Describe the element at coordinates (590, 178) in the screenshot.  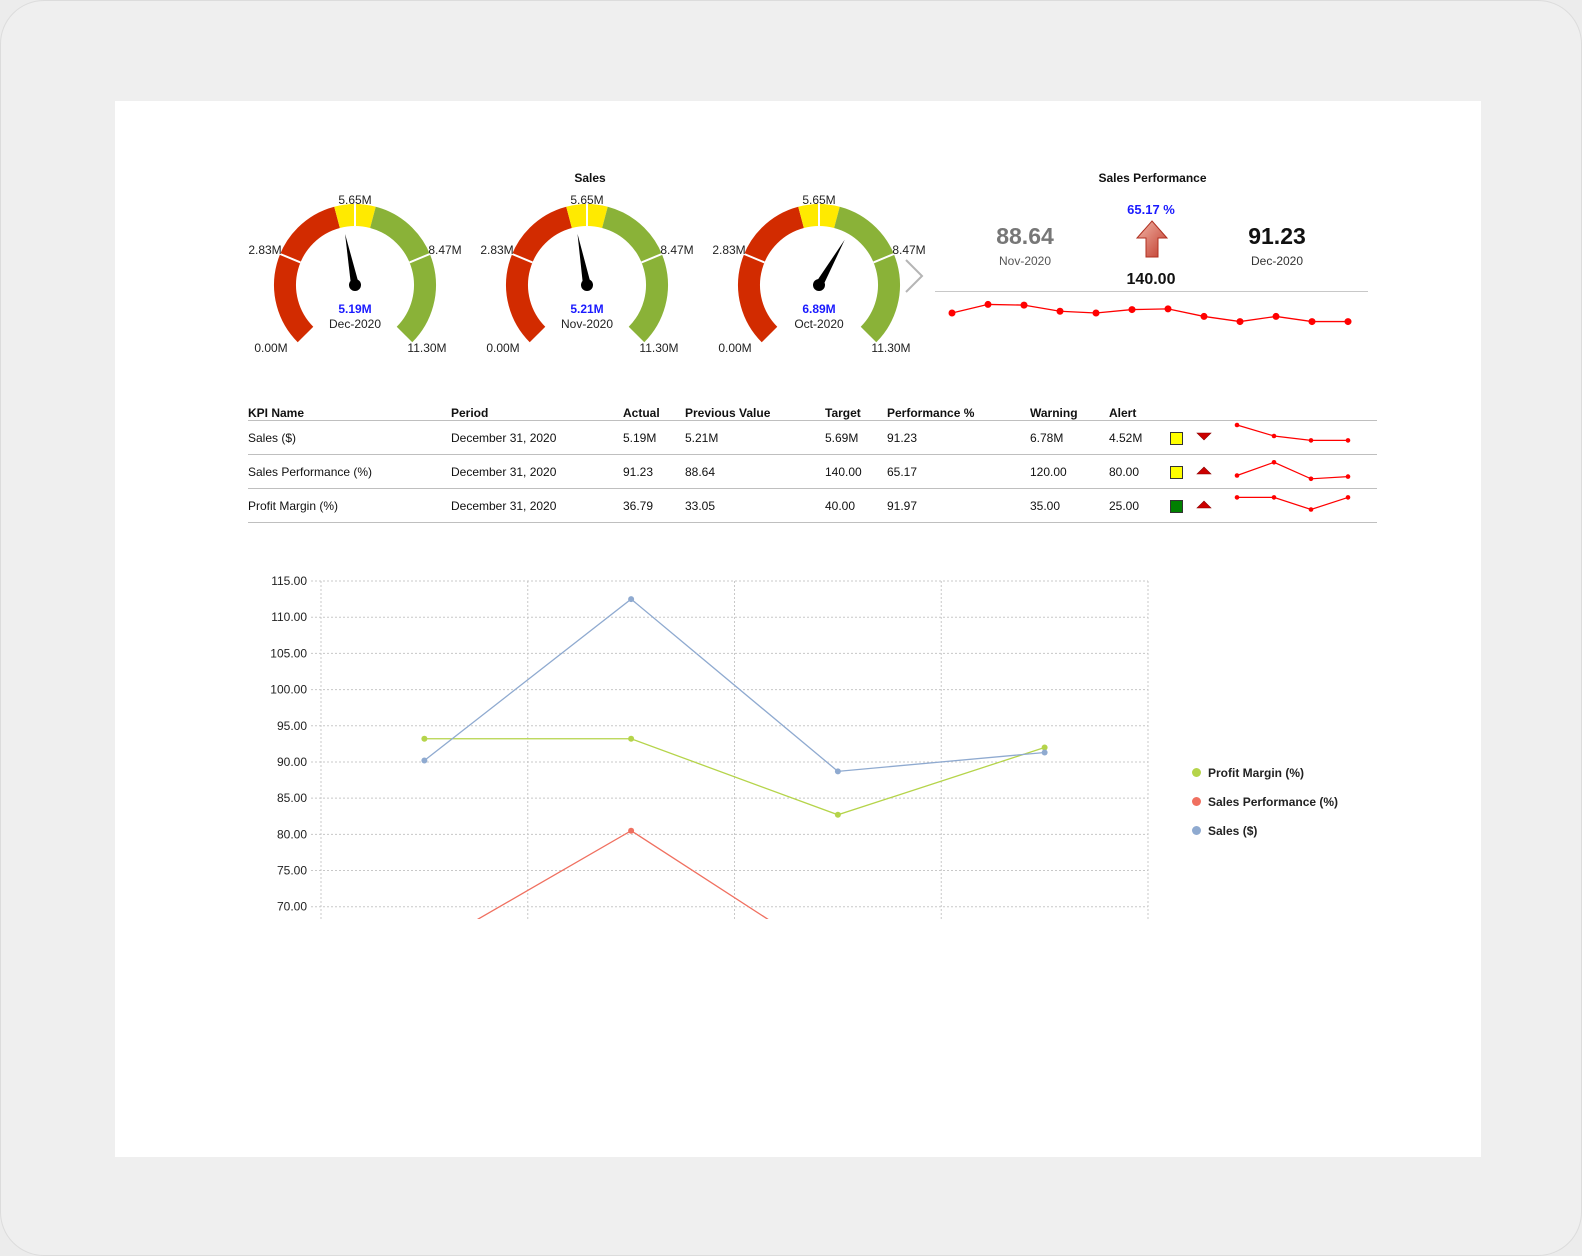
I see `gauges-title: Sales` at that location.